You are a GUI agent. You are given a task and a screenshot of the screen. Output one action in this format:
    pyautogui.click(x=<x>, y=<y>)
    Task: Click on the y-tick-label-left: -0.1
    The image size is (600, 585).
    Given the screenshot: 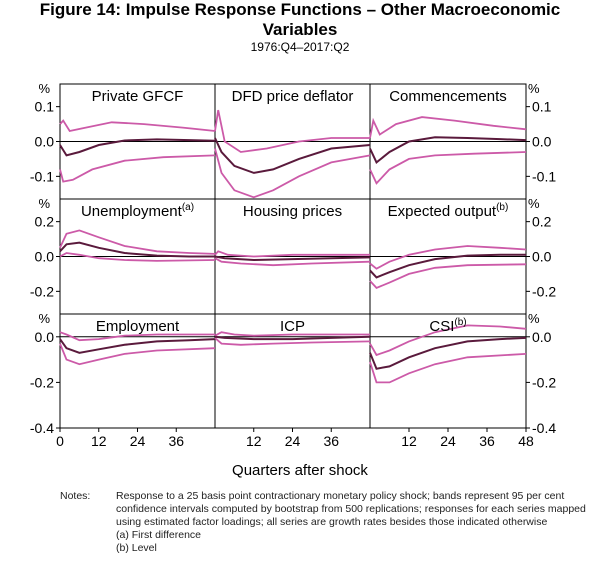 What is the action you would take?
    pyautogui.click(x=42, y=176)
    